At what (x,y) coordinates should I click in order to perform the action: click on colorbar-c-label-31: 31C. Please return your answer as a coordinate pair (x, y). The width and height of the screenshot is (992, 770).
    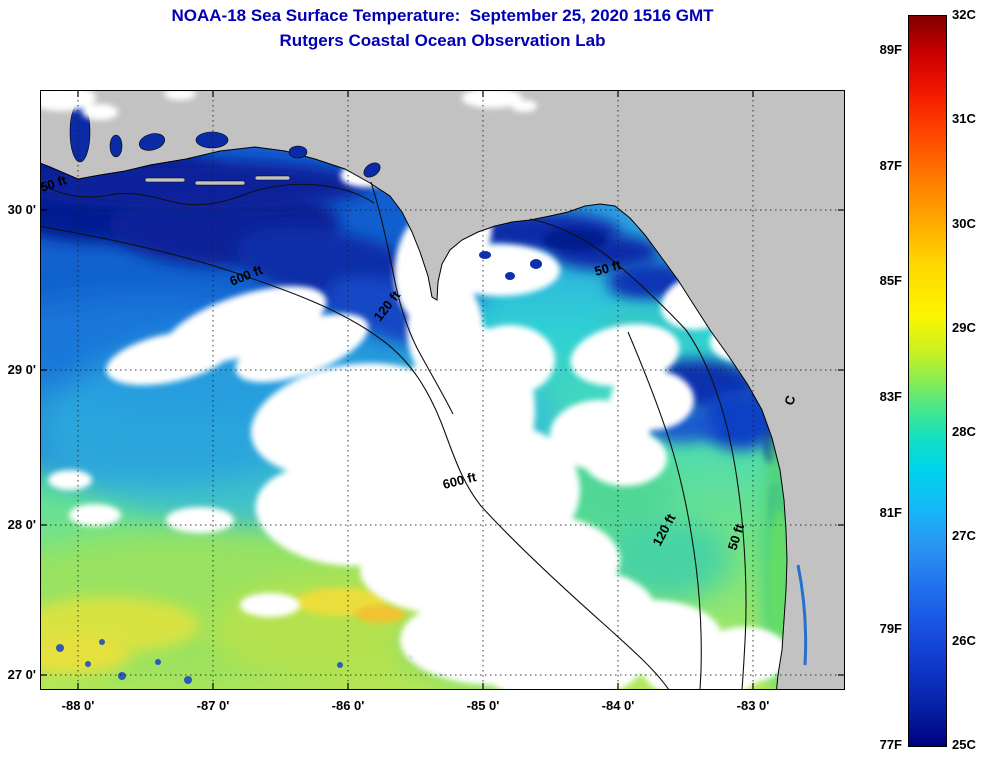
    Looking at the image, I should click on (964, 118).